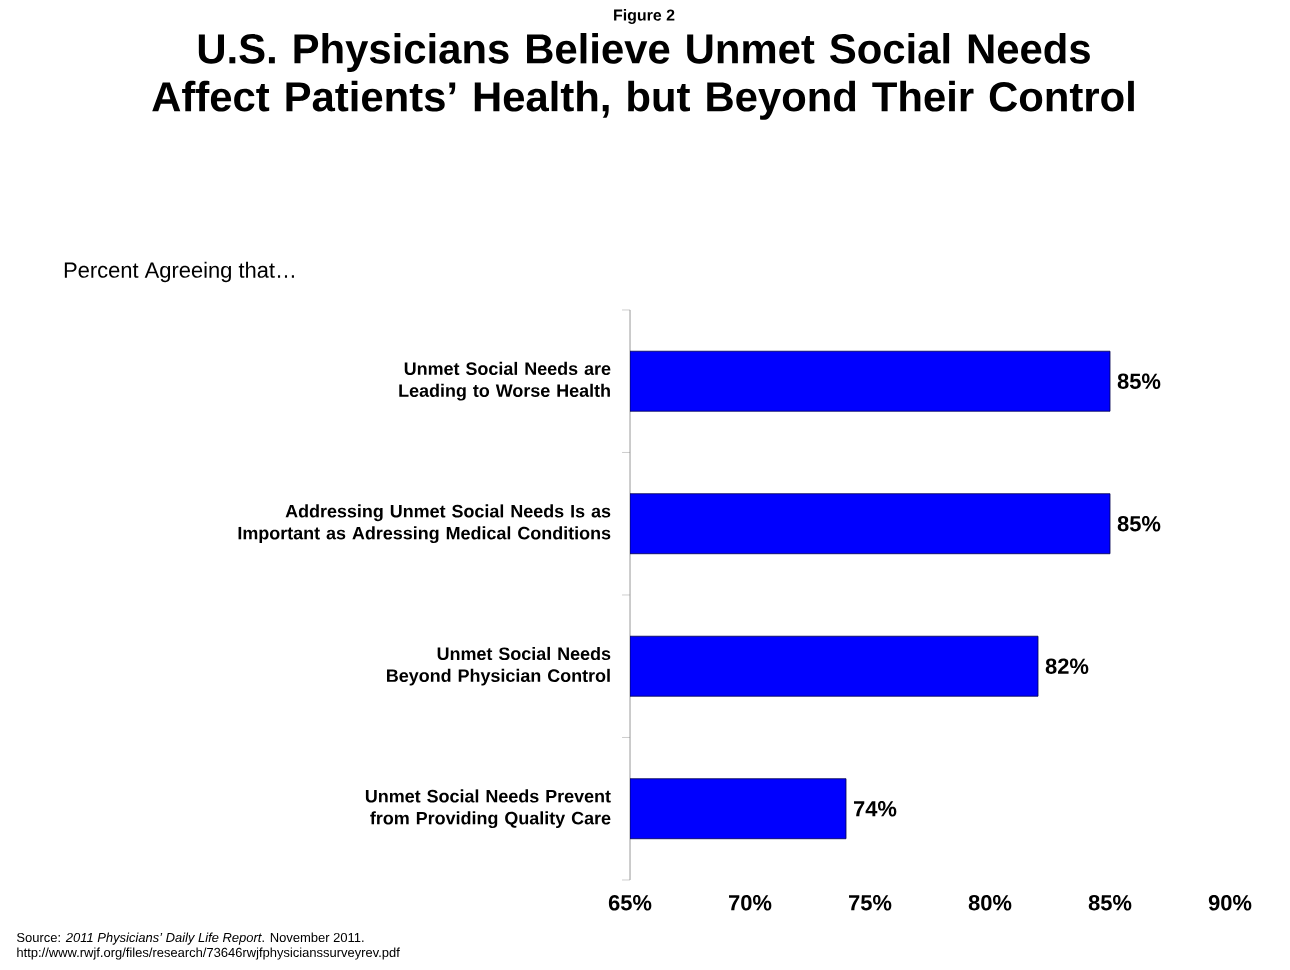 The image size is (1290, 970). Describe the element at coordinates (630, 903) in the screenshot. I see `x-tick-label: 65%` at that location.